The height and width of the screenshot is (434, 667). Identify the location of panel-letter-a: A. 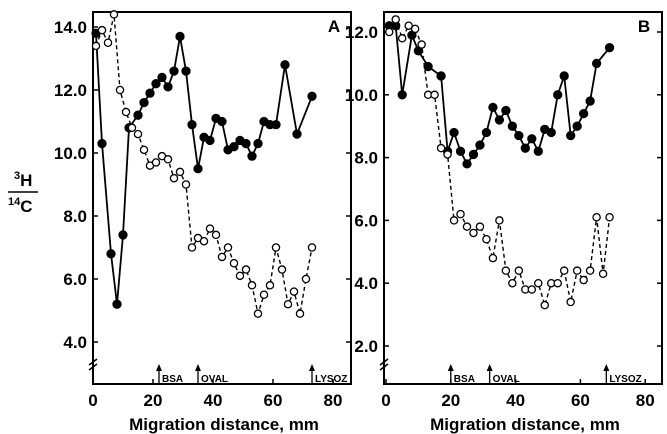
(334, 26).